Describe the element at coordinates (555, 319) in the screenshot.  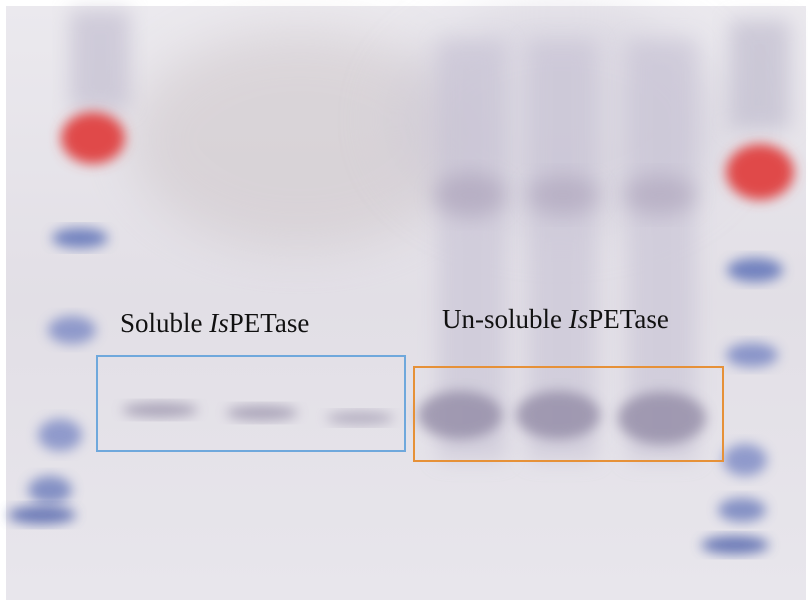
I see `unsoluble-ispetase-label: Un-soluble IsPETase` at that location.